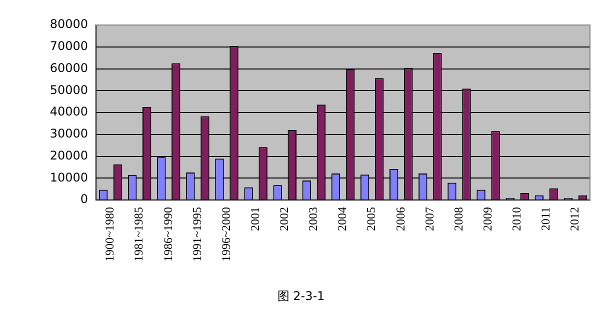 This screenshot has height=320, width=602. Describe the element at coordinates (301, 296) in the screenshot. I see `caption: 图 2-3-1` at that location.